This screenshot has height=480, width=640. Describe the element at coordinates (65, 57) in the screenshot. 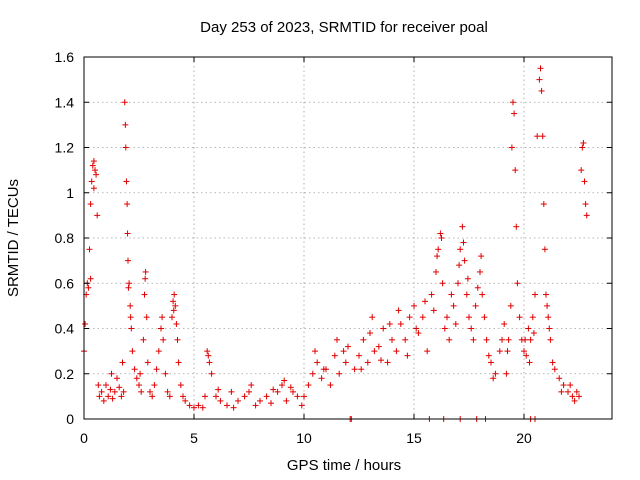

I see `y-tick-label: 1.6` at that location.